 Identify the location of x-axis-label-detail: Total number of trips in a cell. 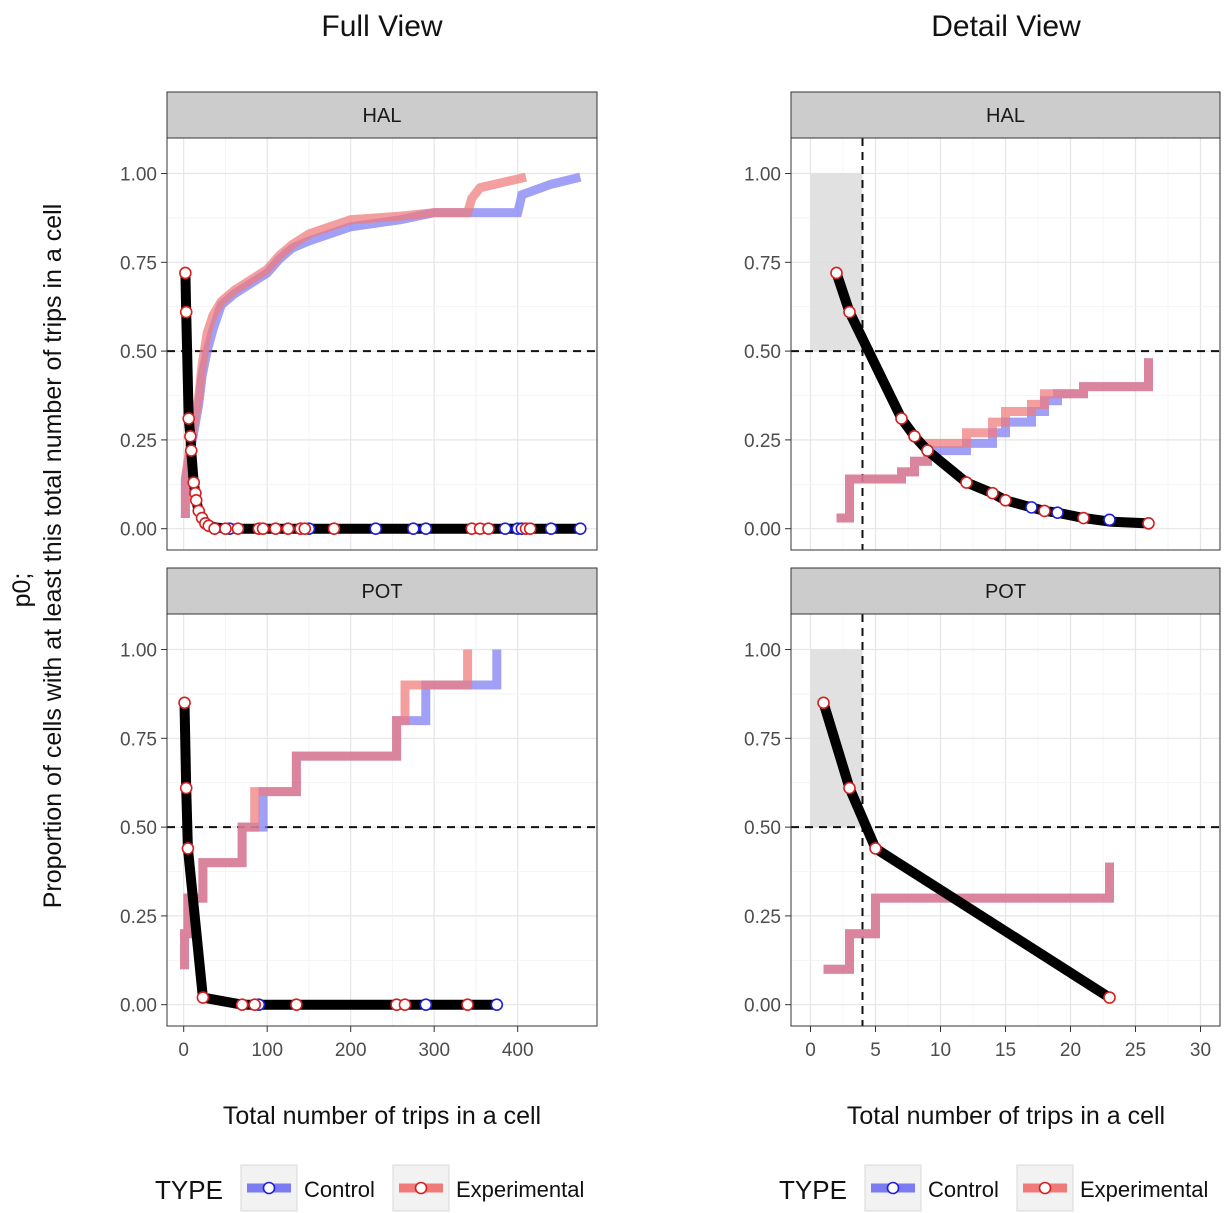
(1006, 1116).